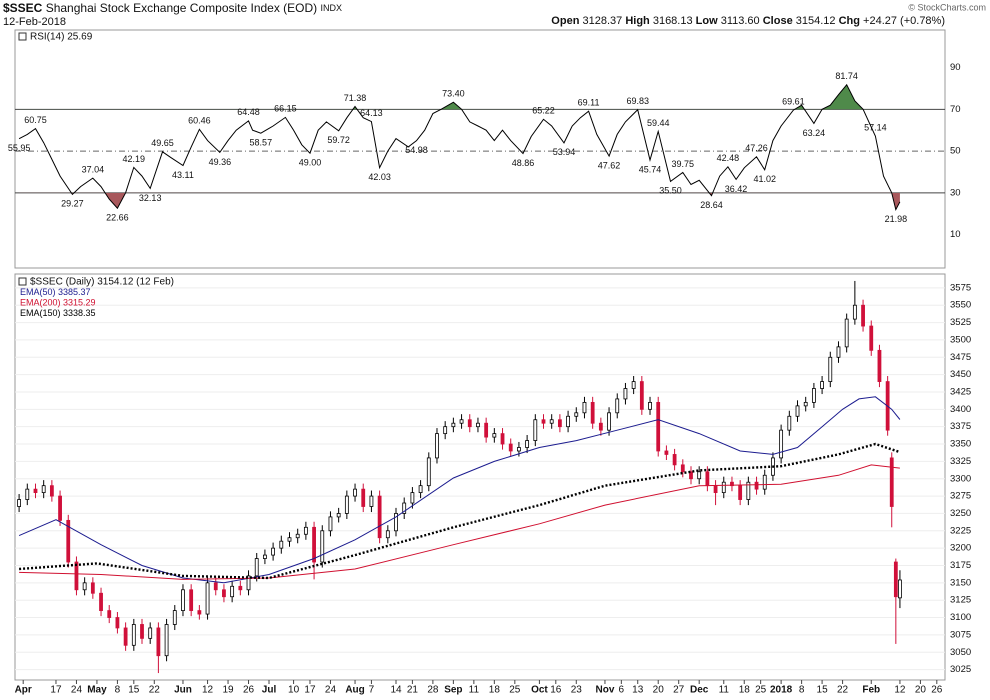 This screenshot has height=700, width=990. Describe the element at coordinates (40, 313) in the screenshot. I see `legend-name: EMA(150)` at that location.